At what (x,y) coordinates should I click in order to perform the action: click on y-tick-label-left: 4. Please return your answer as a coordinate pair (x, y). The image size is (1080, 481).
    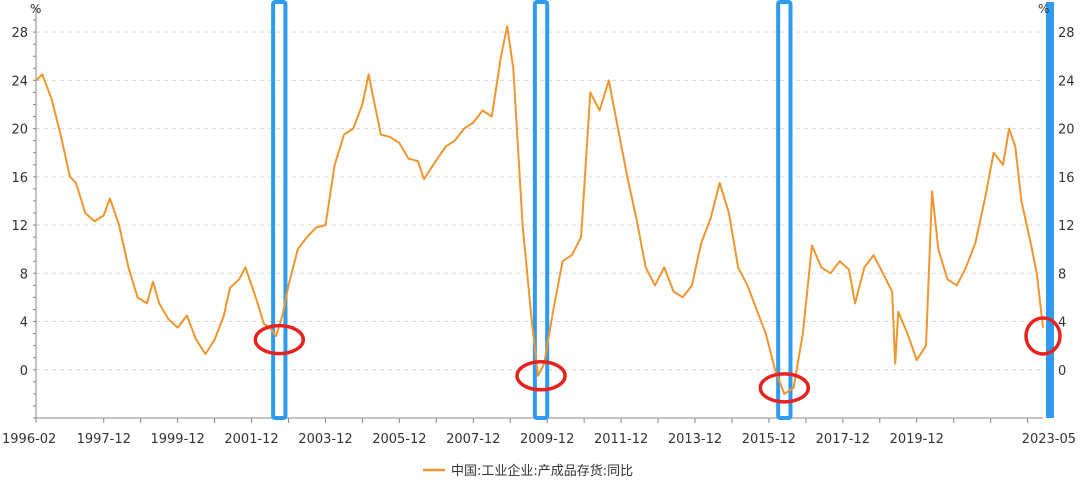
    Looking at the image, I should click on (24, 323).